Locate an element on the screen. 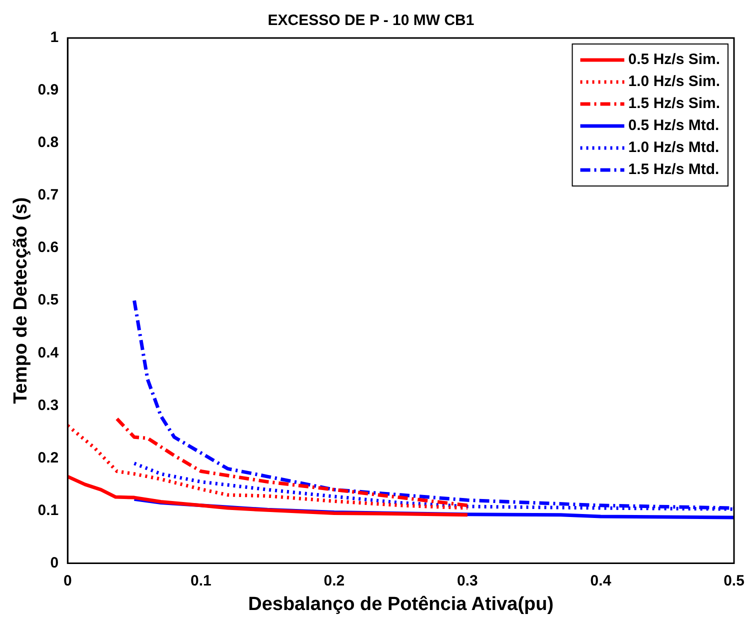  x-tick-label: 0 is located at coordinates (67, 581).